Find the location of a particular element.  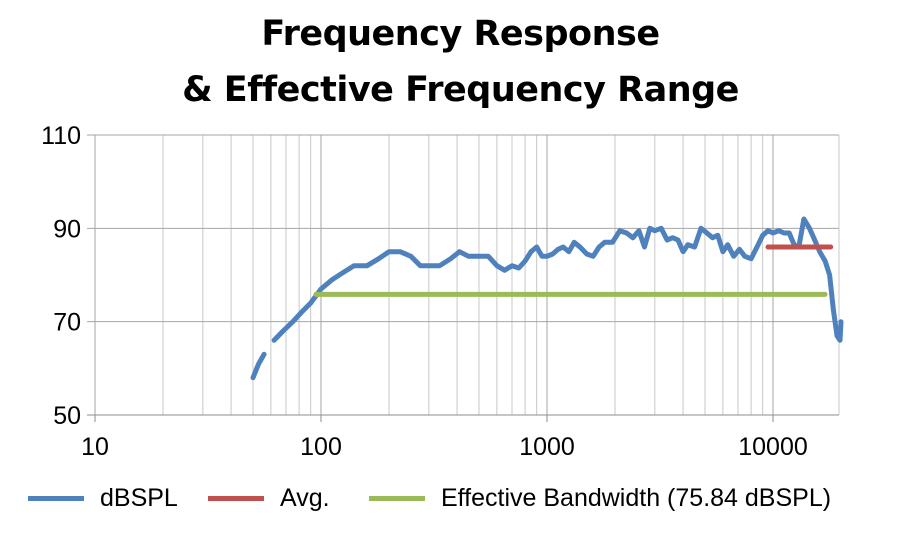

legend-item-avg: Avg. is located at coordinates (269, 498).